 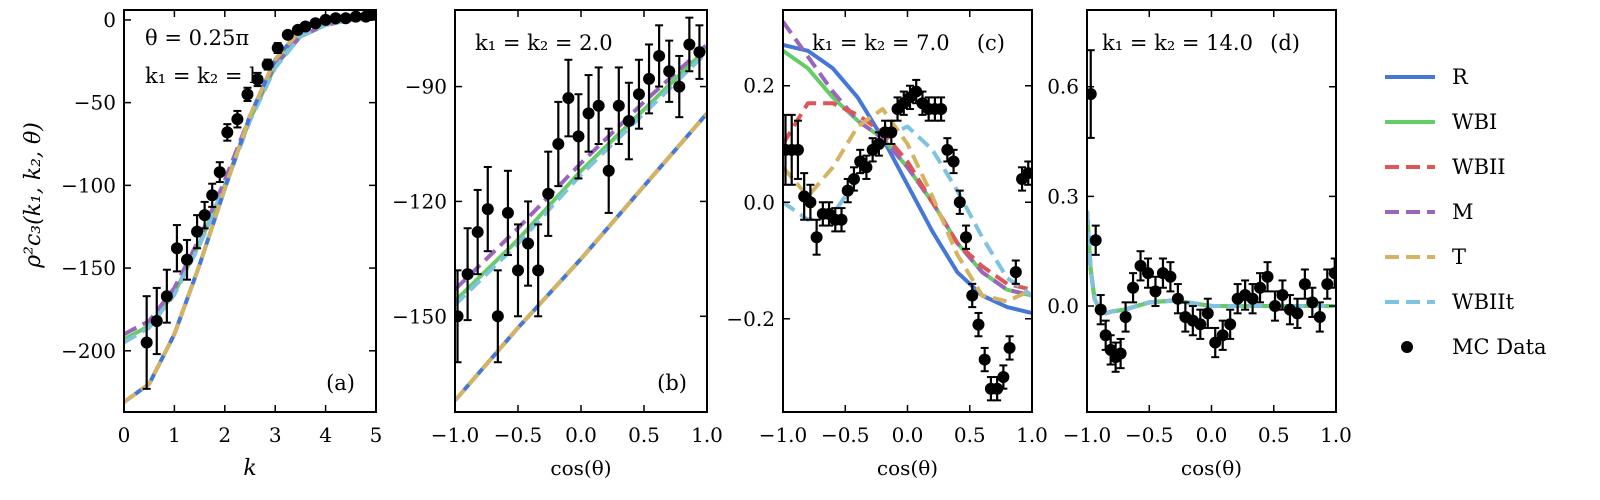 What do you see at coordinates (426, 87) in the screenshot?
I see `y-tick-label: −90` at bounding box center [426, 87].